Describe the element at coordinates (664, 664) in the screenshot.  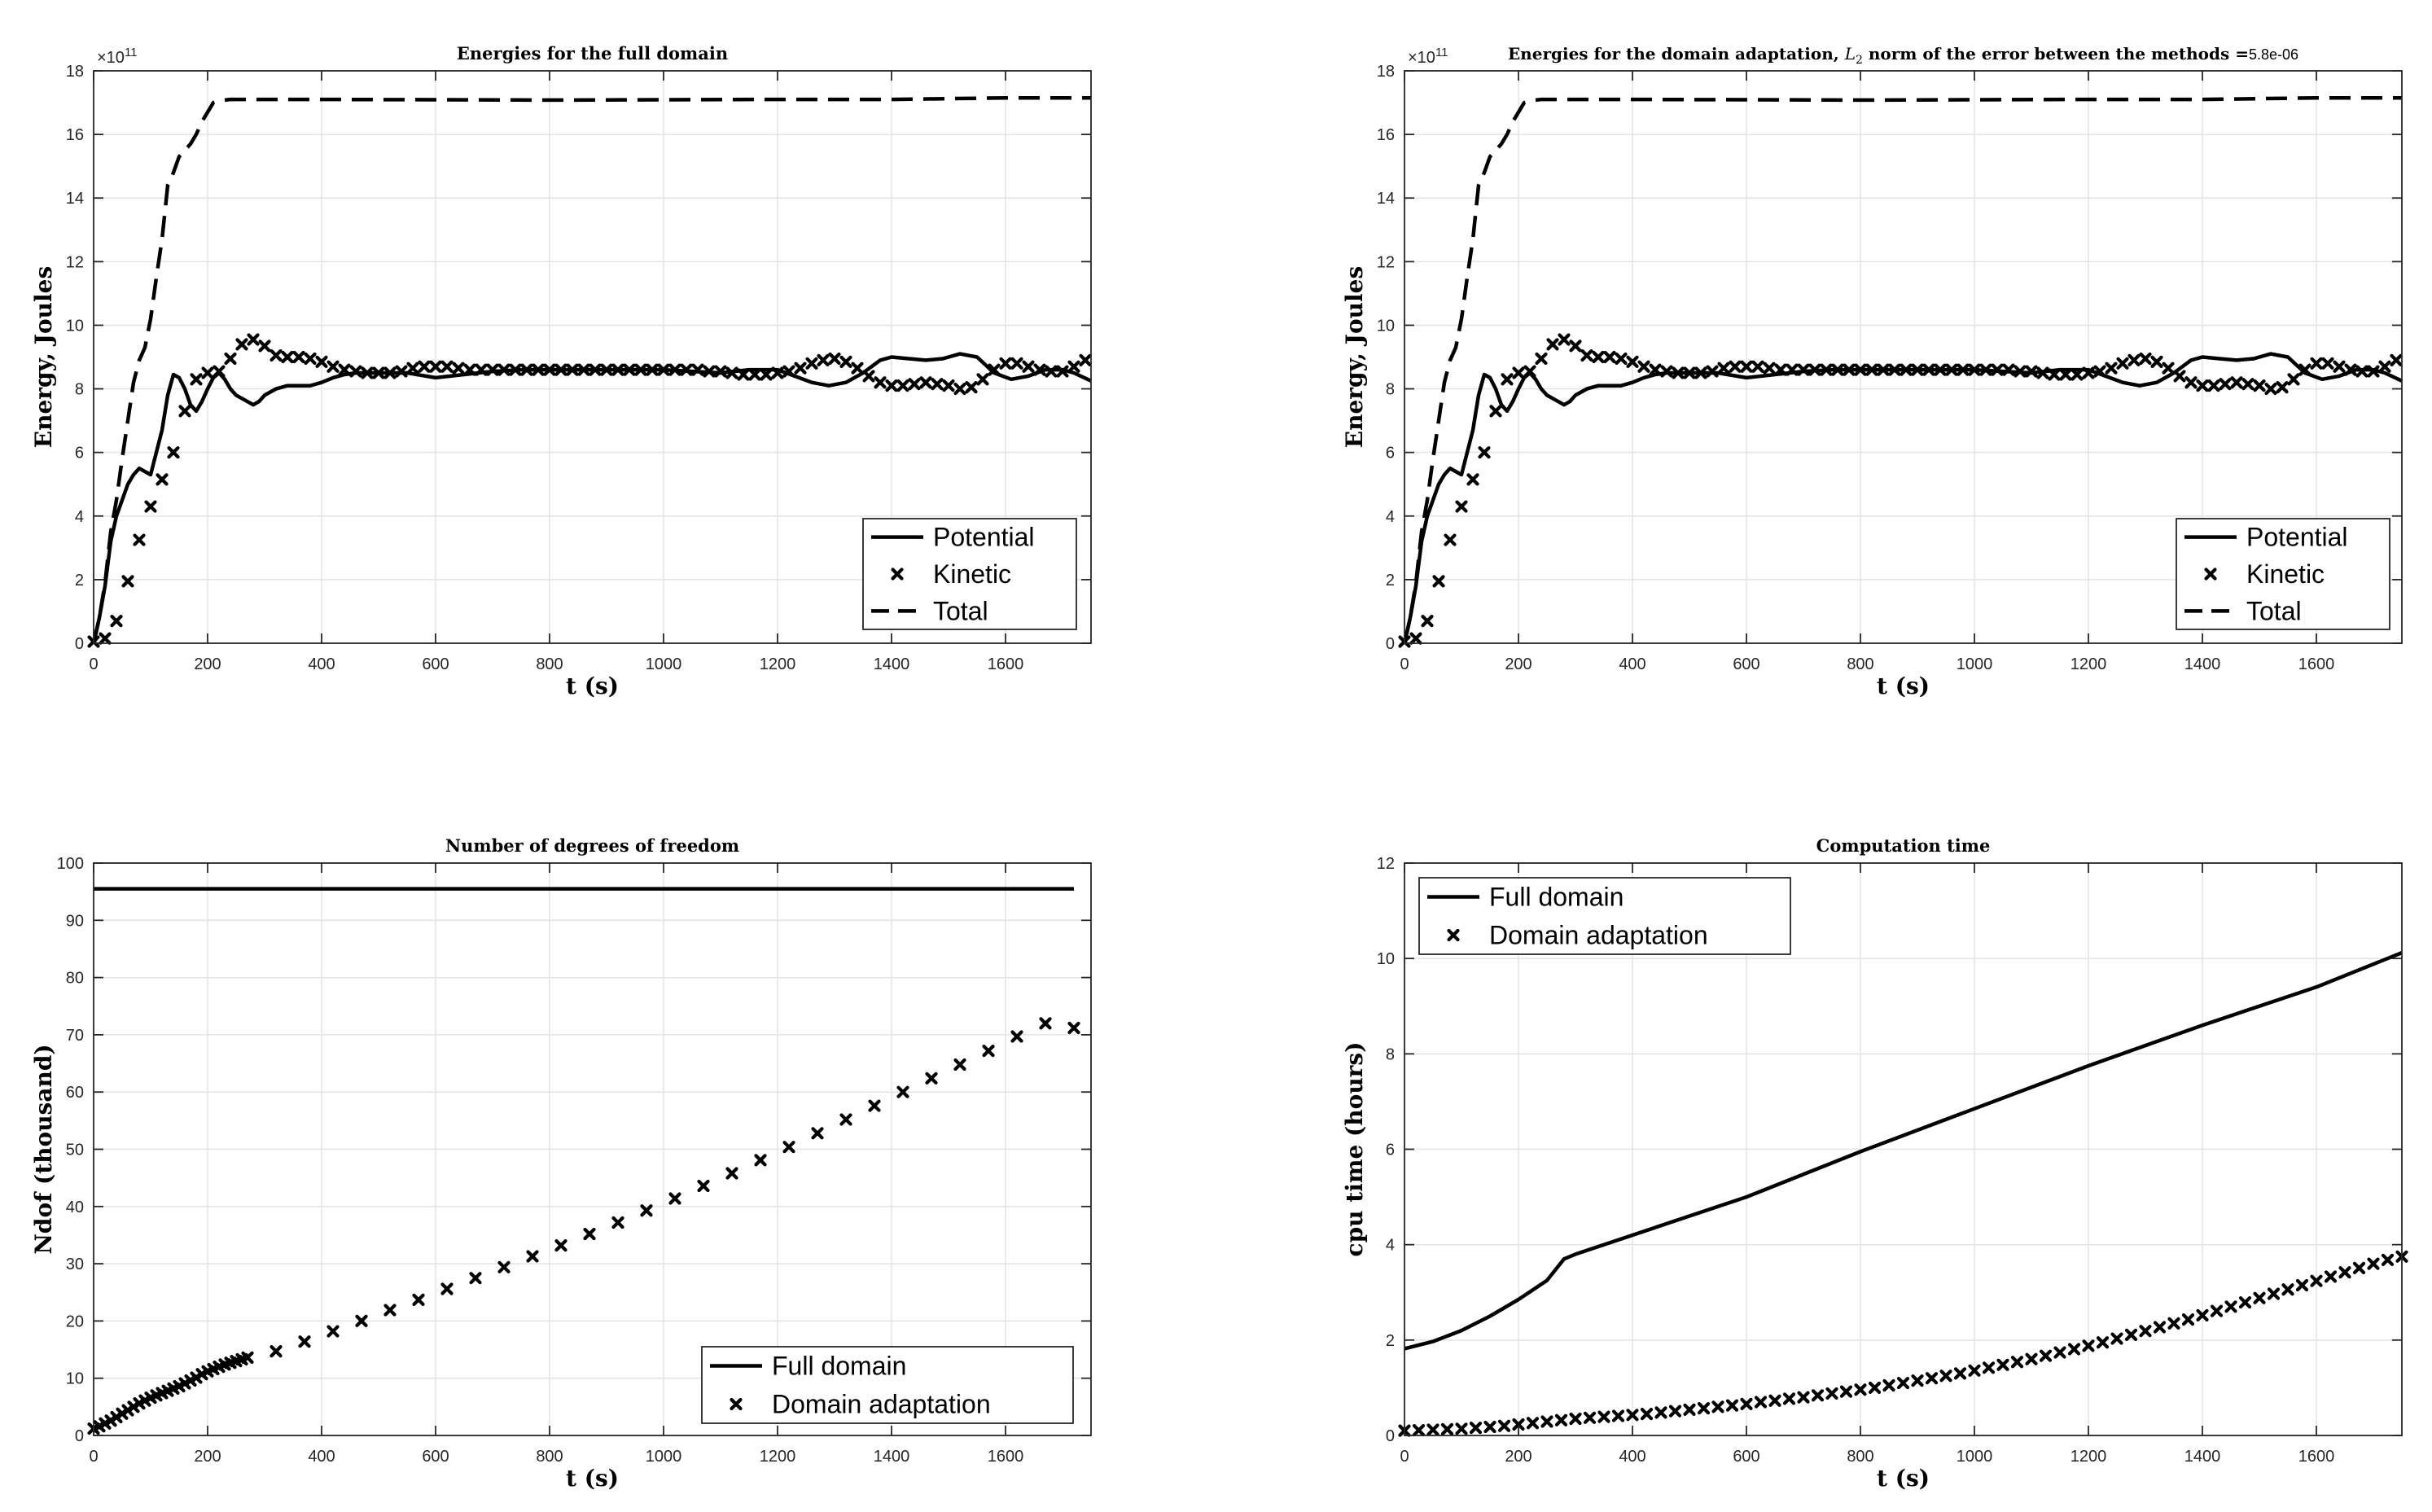
I see `x-tick-label: 1000` at that location.